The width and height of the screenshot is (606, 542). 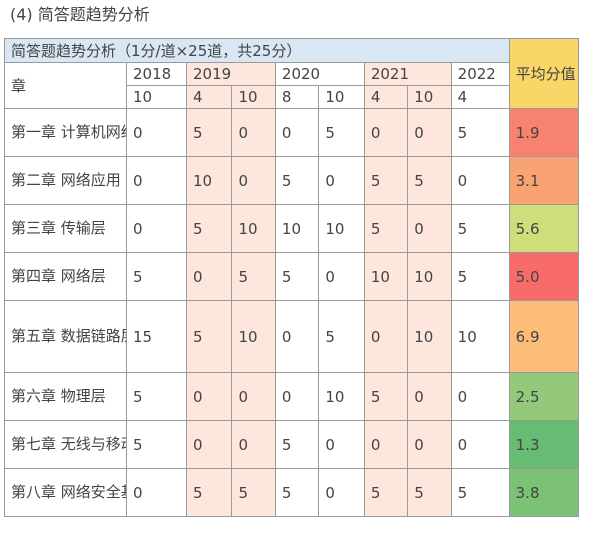 I want to click on table-row: 第四章 网络层 5 0 5 5 0 10 10 5 5.0, so click(x=291, y=276).